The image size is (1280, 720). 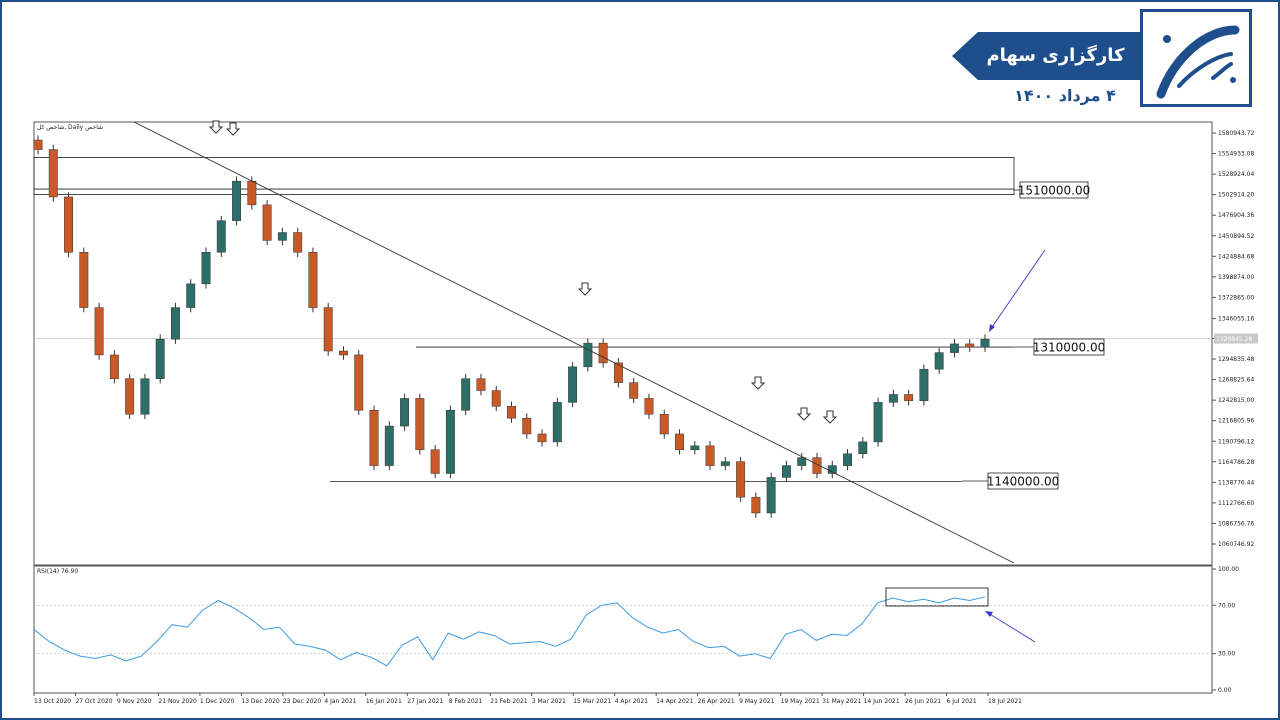 What do you see at coordinates (882, 701) in the screenshot?
I see `x-tick-label: 14 Jun 2021` at bounding box center [882, 701].